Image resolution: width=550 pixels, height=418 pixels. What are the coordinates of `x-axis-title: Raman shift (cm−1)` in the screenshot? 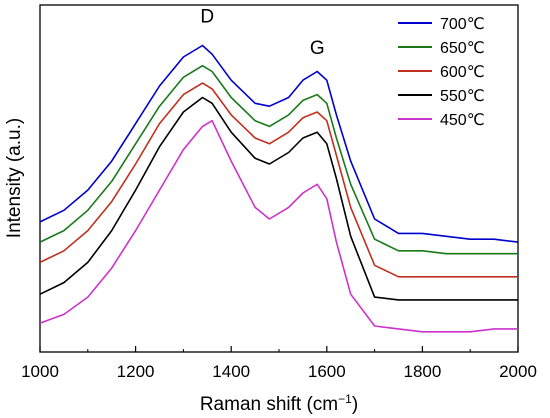 It's located at (279, 403).